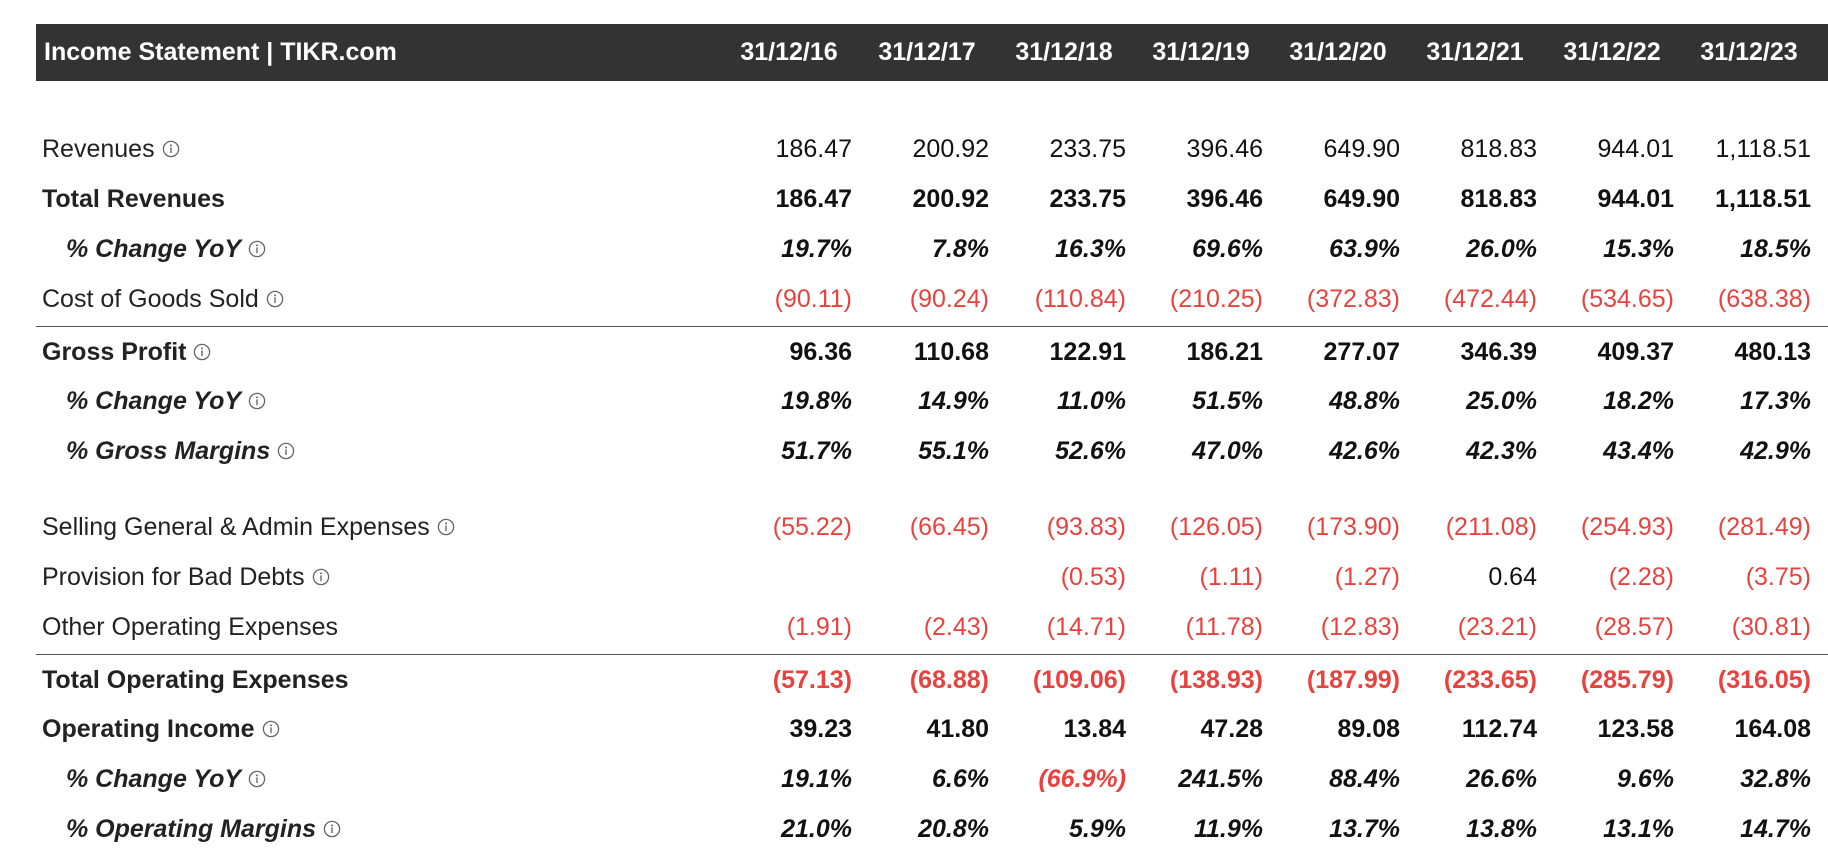 This screenshot has width=1828, height=866. I want to click on row-label-text: Gross Profit, so click(114, 352).